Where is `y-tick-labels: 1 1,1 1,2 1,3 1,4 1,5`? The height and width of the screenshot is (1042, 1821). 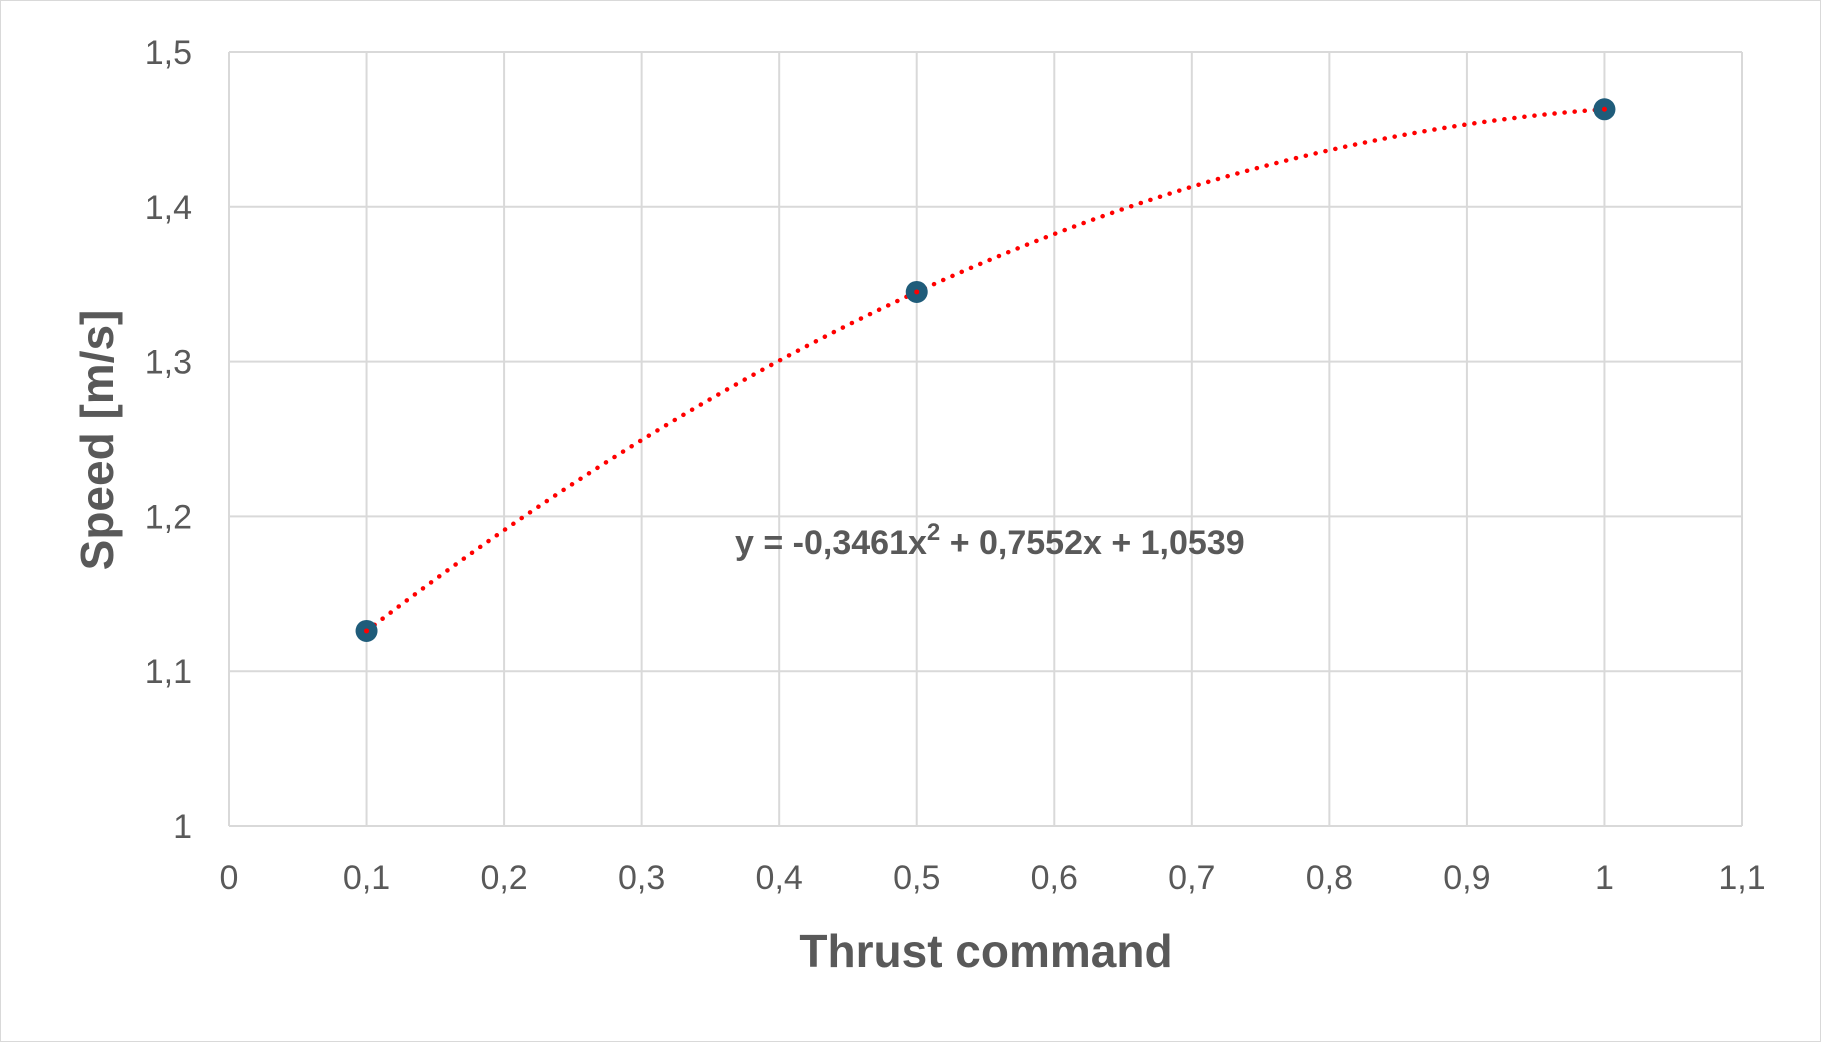
y-tick-labels: 1 1,1 1,2 1,3 1,4 1,5 is located at coordinates (168, 440).